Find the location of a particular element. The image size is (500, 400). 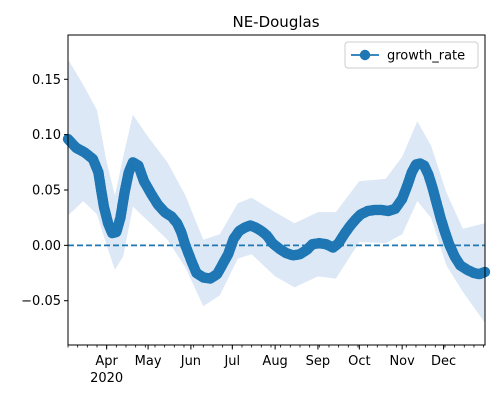

legend-marker is located at coordinates (365, 55).